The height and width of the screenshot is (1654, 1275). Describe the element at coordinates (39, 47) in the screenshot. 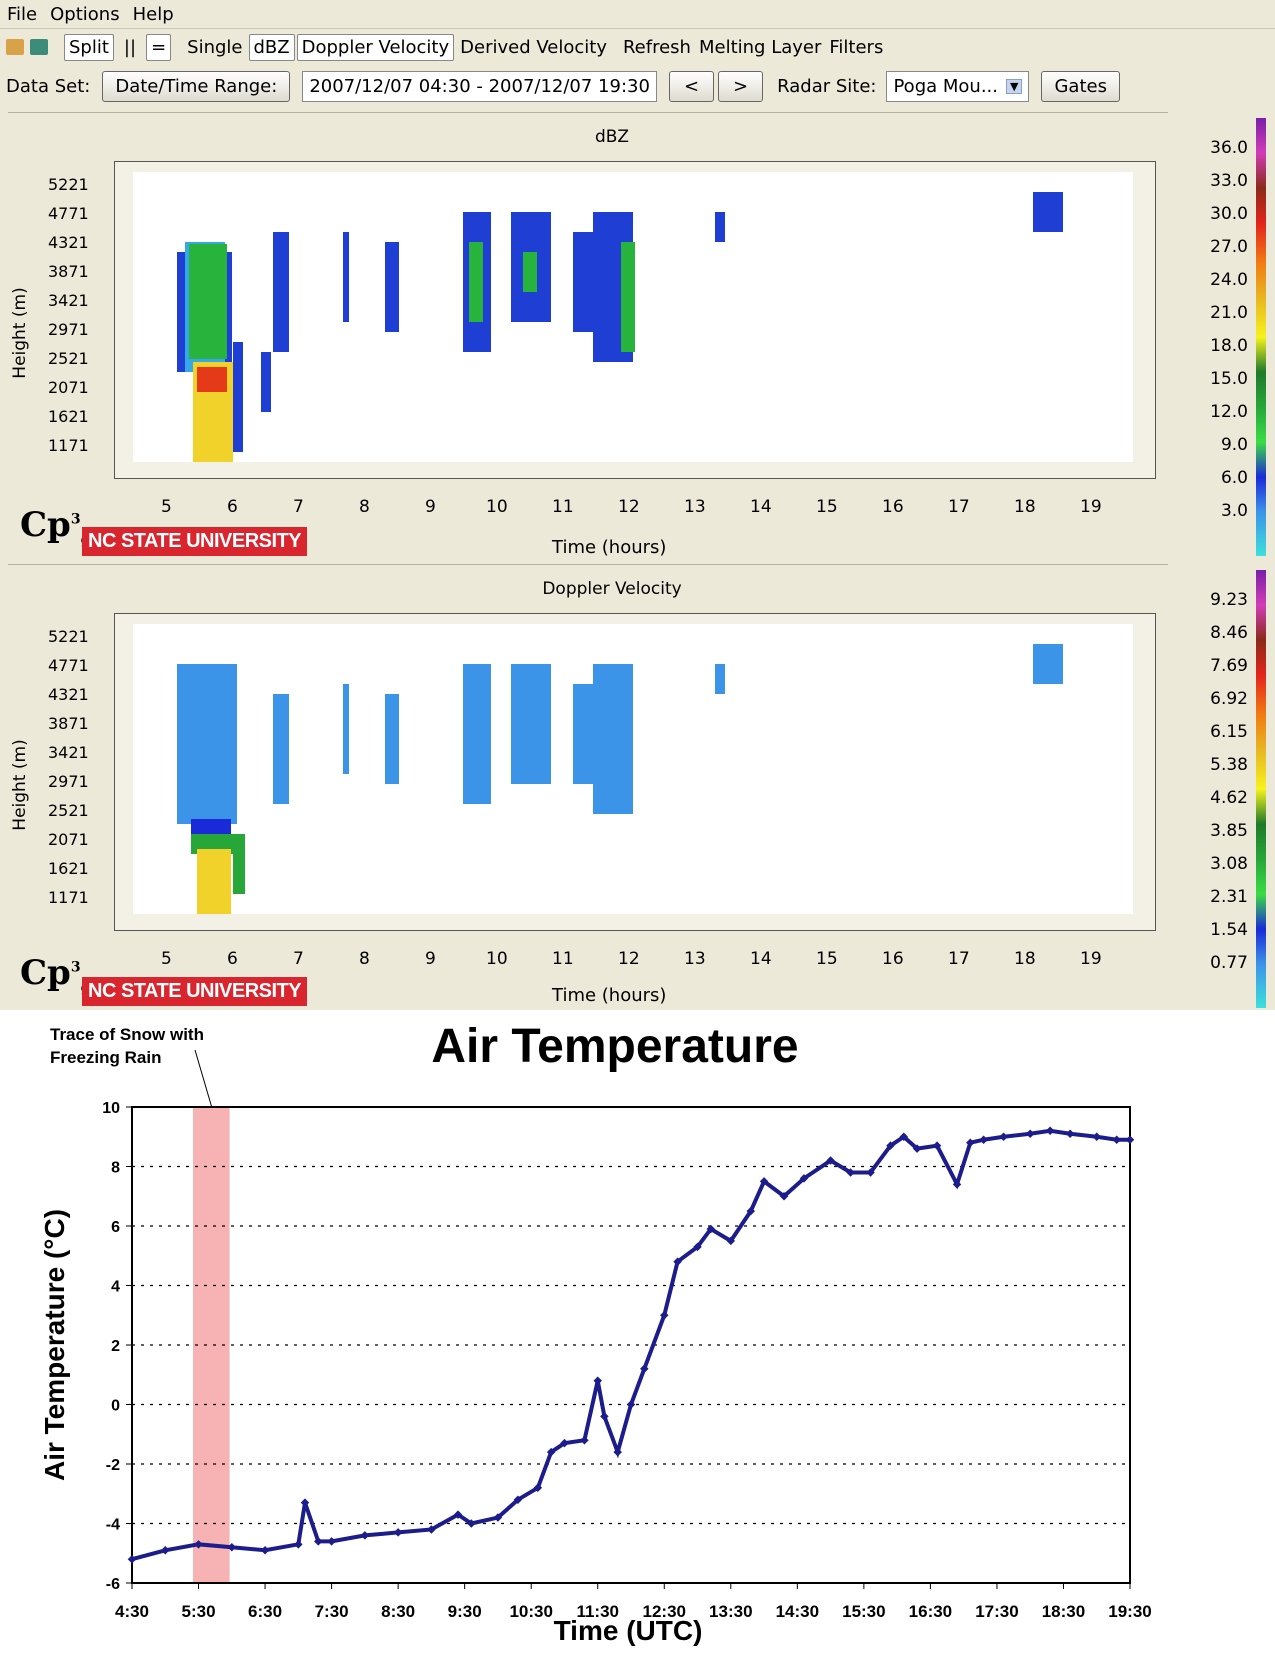

I see `save-icon` at that location.